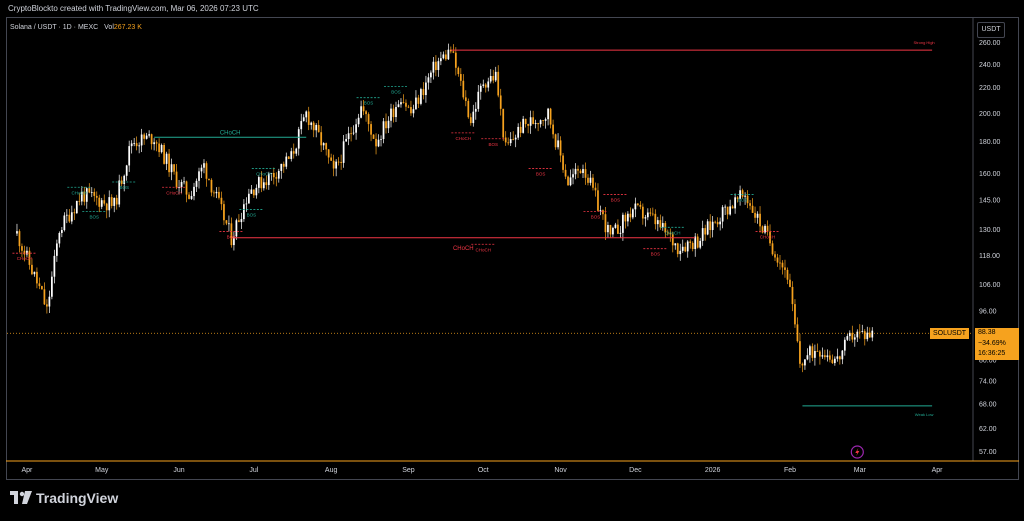 This screenshot has height=521, width=1024. What do you see at coordinates (991, 30) in the screenshot?
I see `currency-button: USDT` at bounding box center [991, 30].